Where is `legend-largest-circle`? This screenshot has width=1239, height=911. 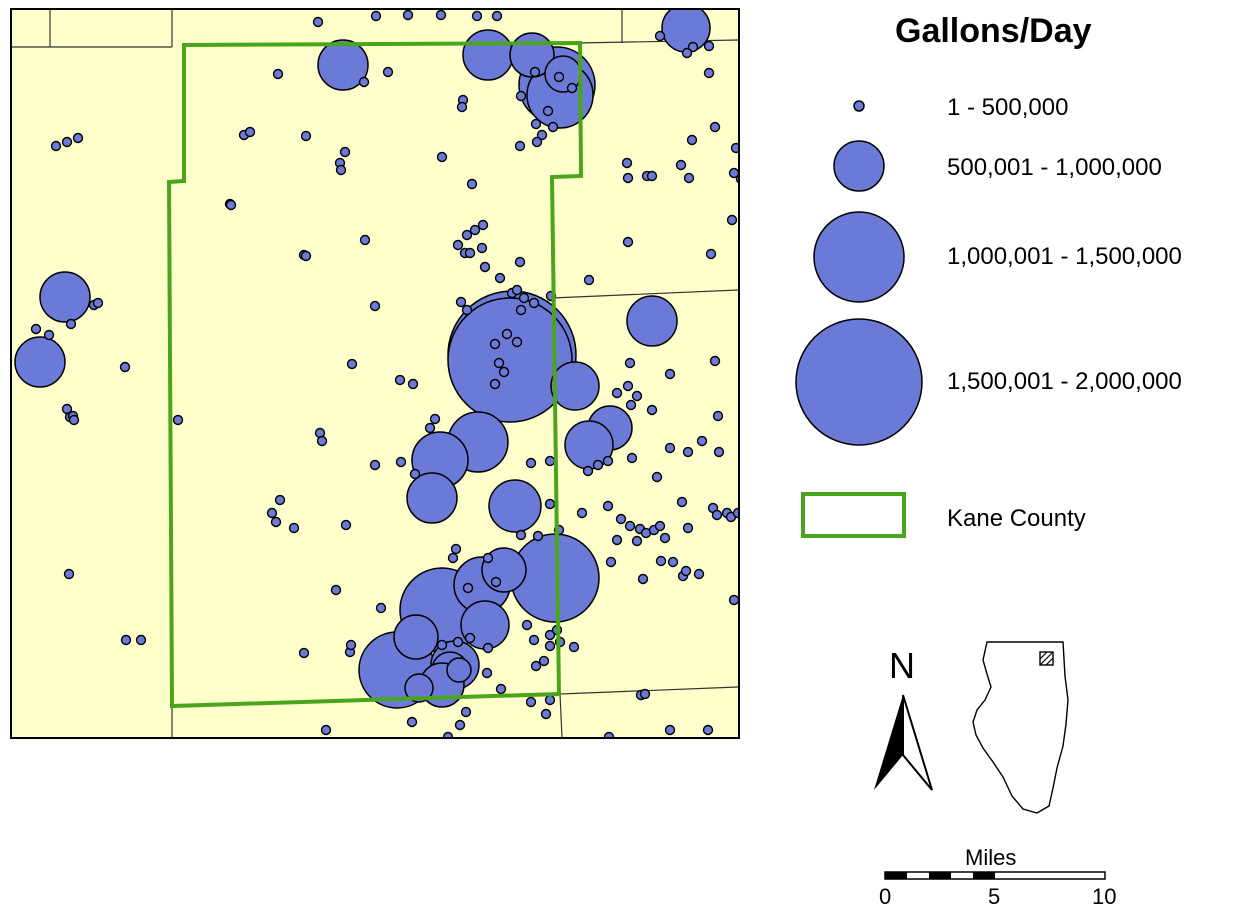 legend-largest-circle is located at coordinates (859, 382).